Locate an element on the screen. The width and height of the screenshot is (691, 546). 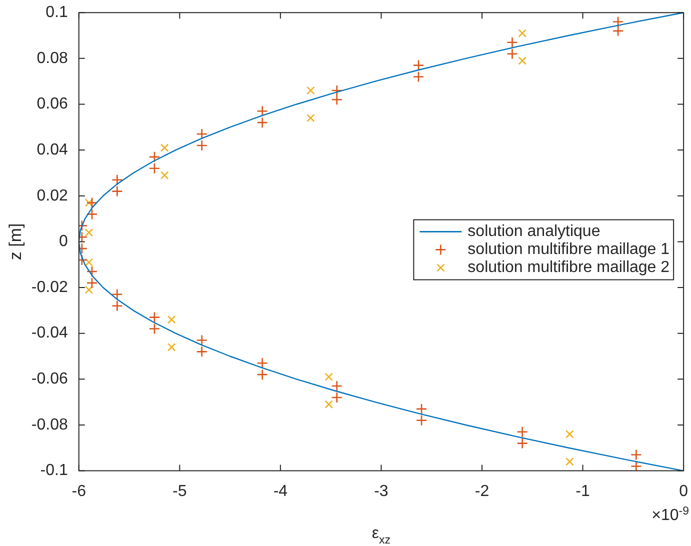
legend-label: solution multifibre maillage 1 is located at coordinates (569, 249).